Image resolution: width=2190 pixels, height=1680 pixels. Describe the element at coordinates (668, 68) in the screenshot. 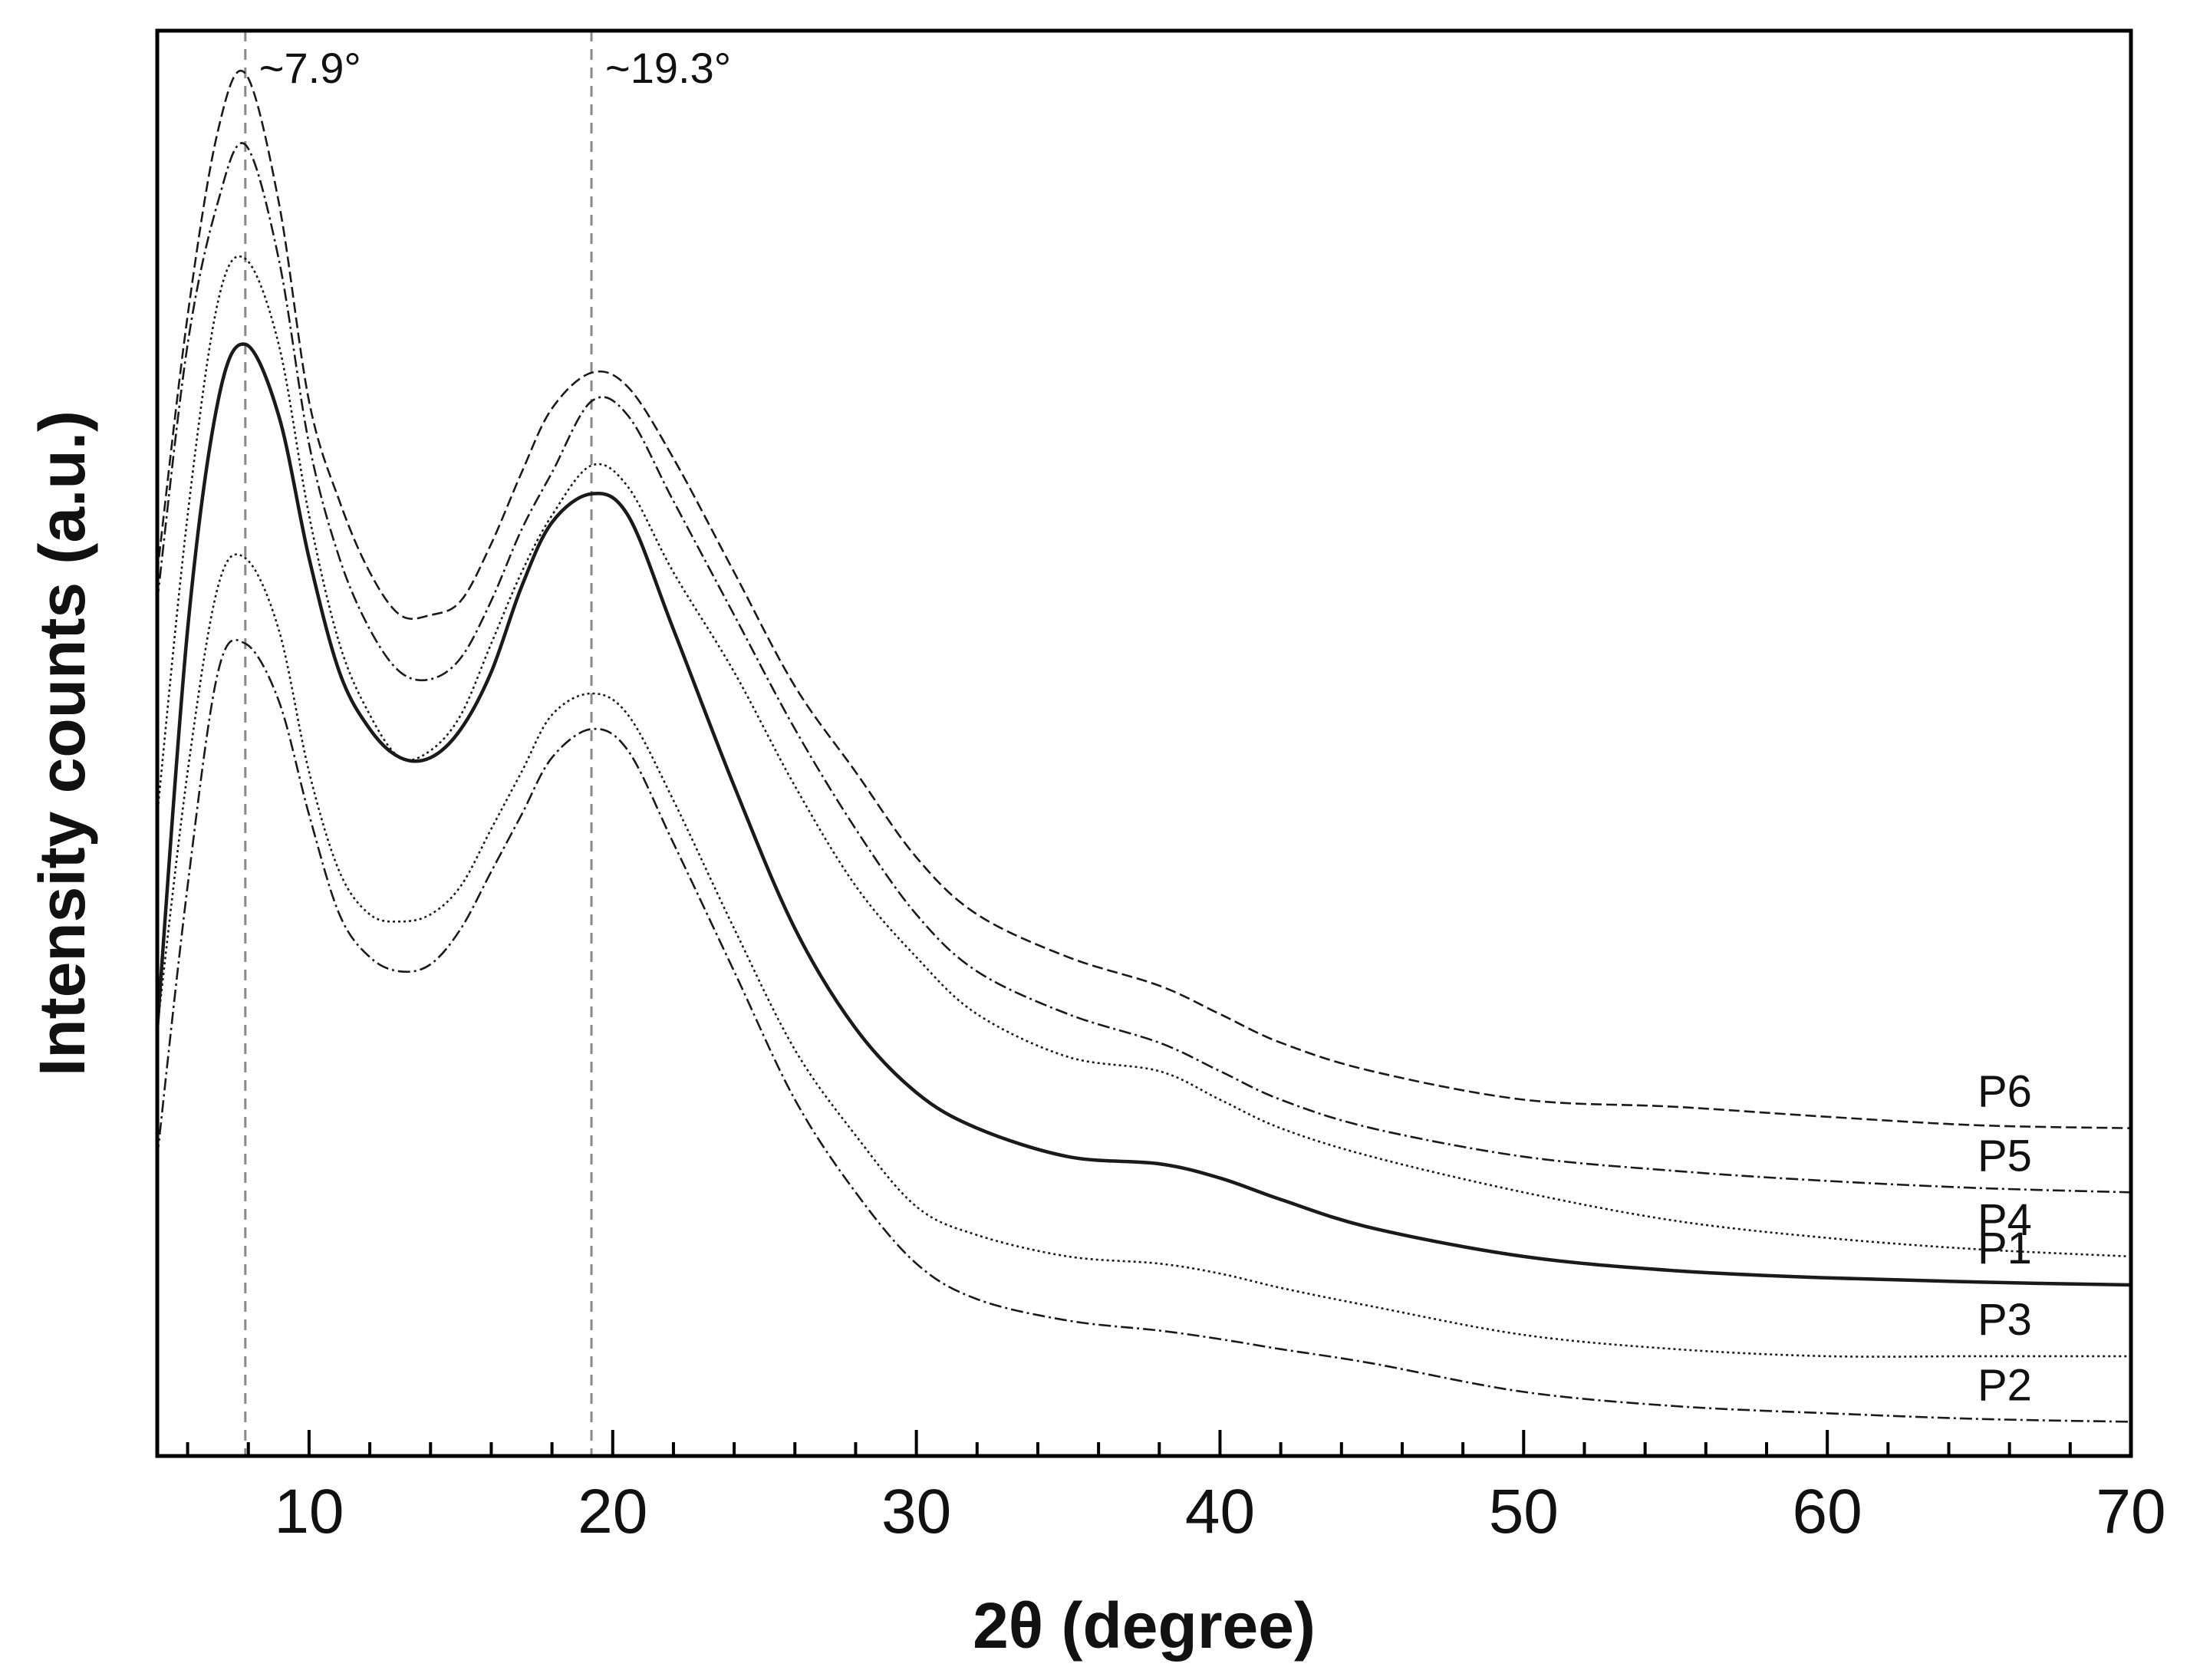

I see `peak-label: ~19.3°` at that location.